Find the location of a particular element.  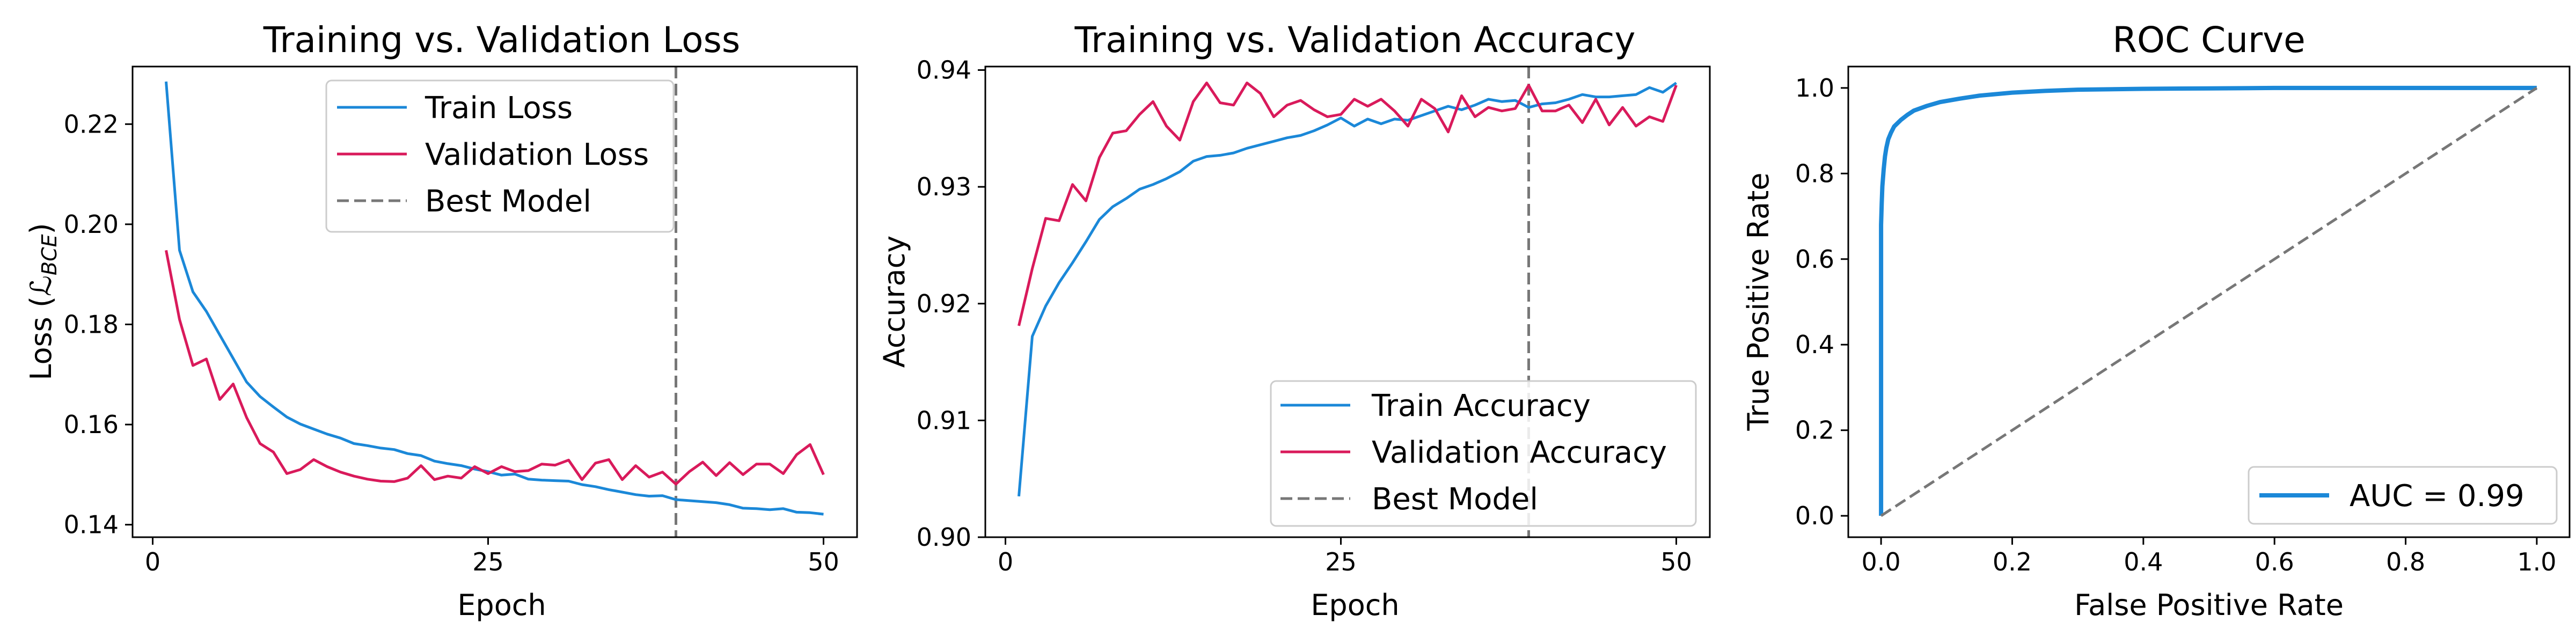

x-tick-label: 0.4 is located at coordinates (2143, 561).